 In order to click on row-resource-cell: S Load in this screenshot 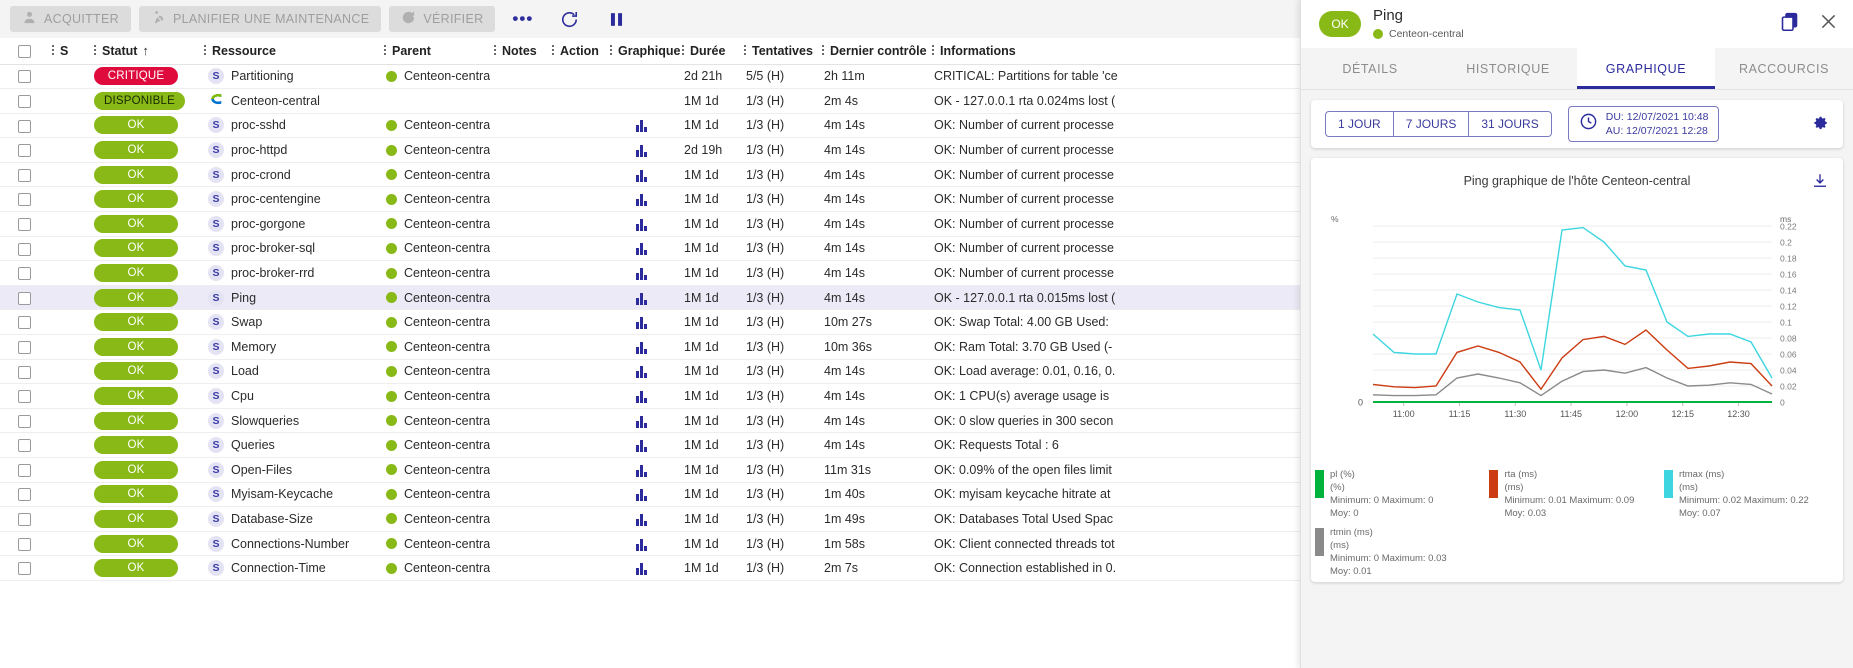, I will do `click(290, 372)`.